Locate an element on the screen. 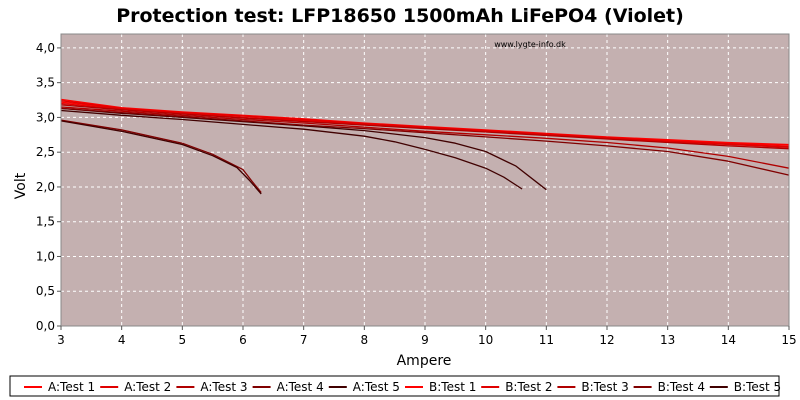 The width and height of the screenshot is (800, 400). y-tick-label: 0,5 is located at coordinates (45, 291).